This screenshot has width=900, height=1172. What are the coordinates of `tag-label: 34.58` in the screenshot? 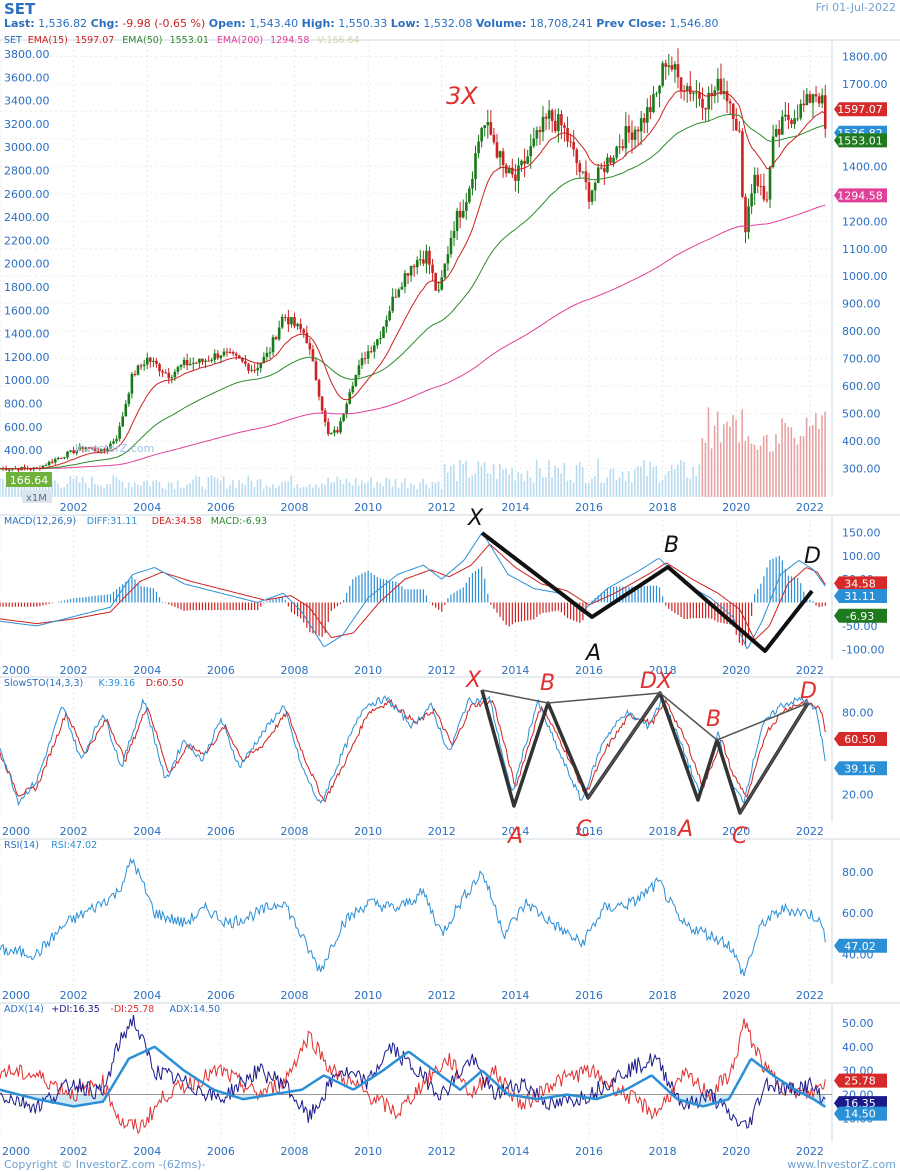 It's located at (860, 583).